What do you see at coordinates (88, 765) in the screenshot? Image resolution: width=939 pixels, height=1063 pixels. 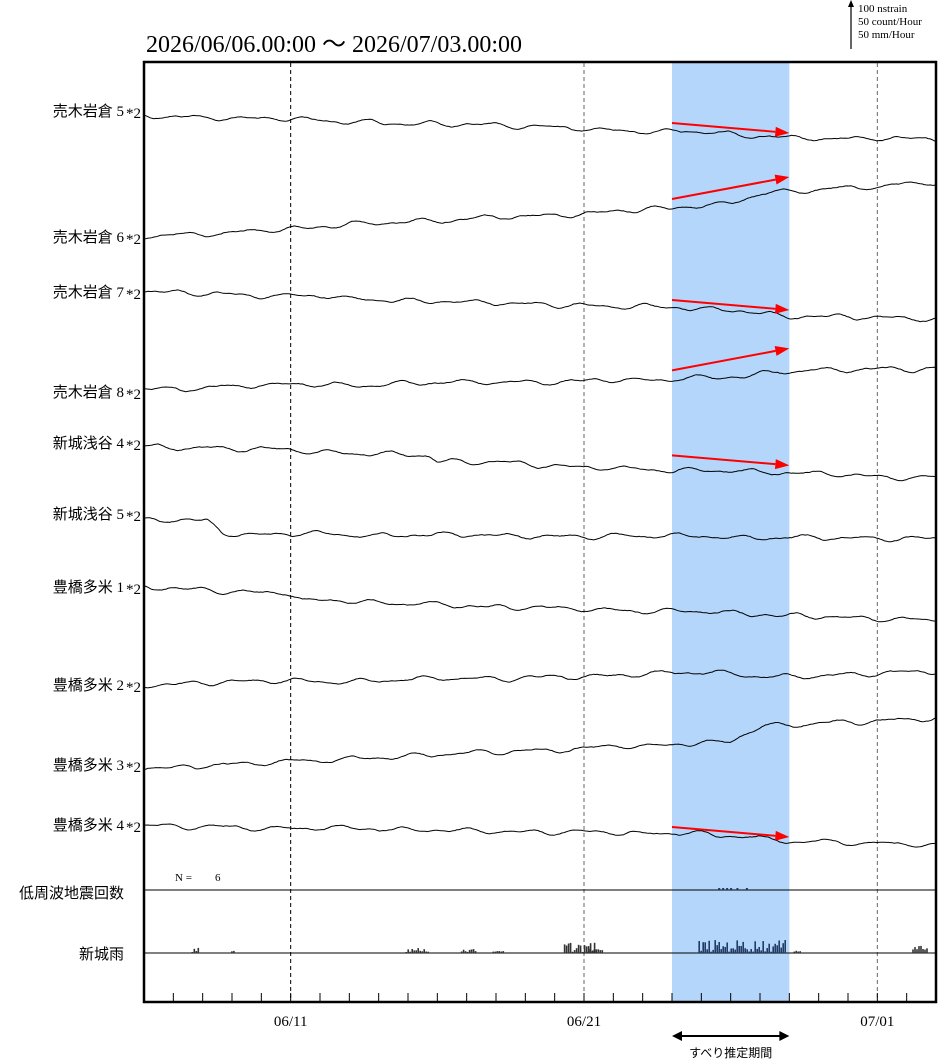 I see `station-label: 豊橋多米 3` at bounding box center [88, 765].